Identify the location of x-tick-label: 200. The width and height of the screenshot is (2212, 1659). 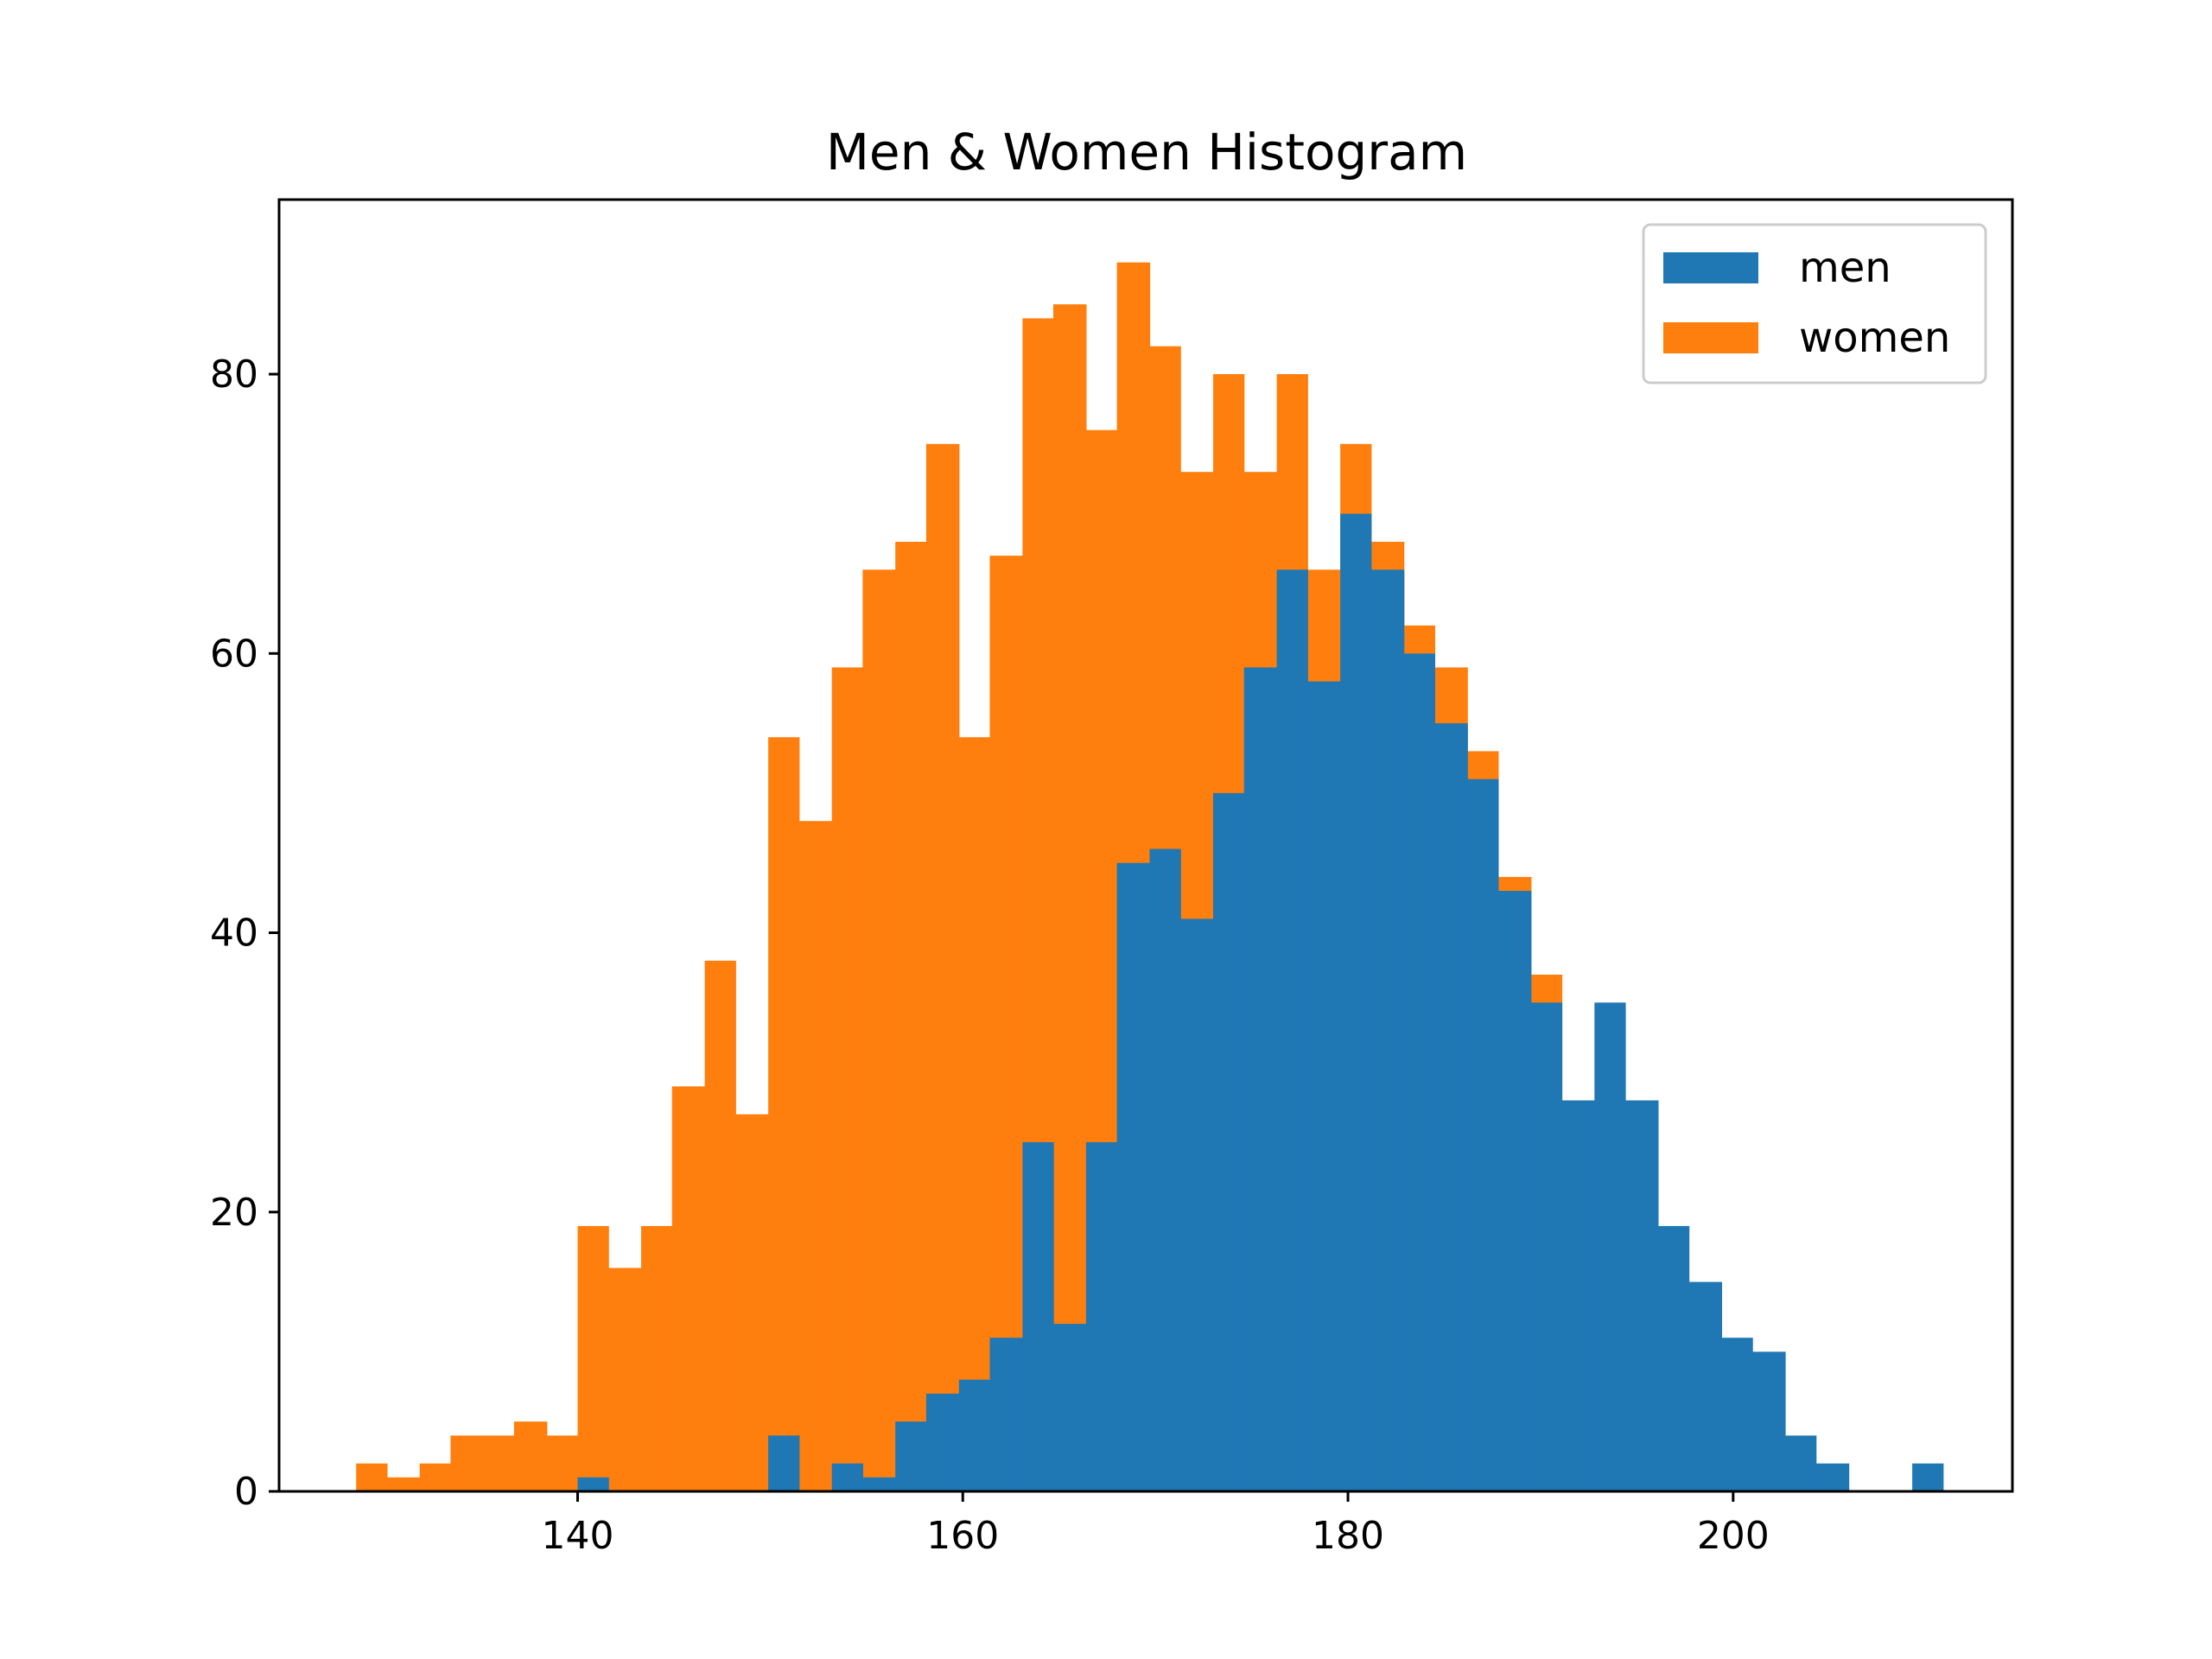
(1733, 1536).